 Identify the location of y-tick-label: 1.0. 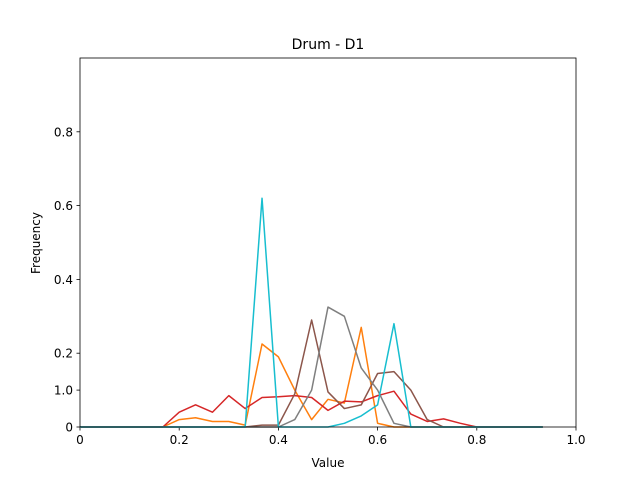
(63, 391).